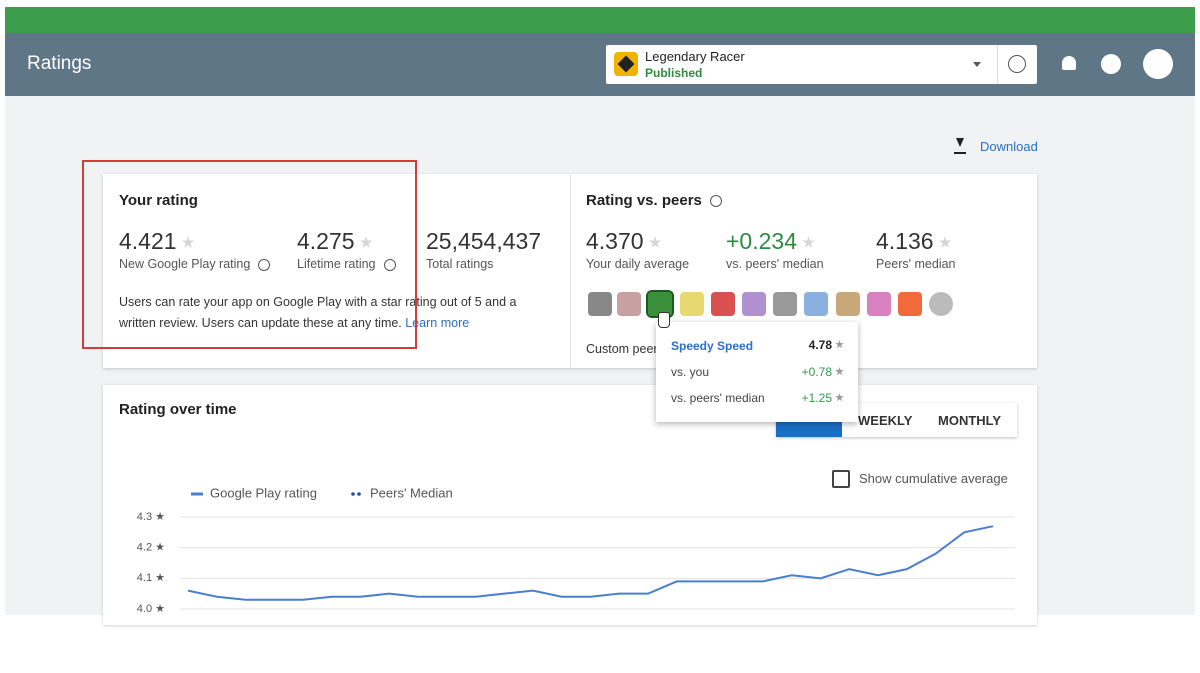 The width and height of the screenshot is (1200, 673). What do you see at coordinates (775, 264) in the screenshot?
I see `metric-label: vs. peers' median` at bounding box center [775, 264].